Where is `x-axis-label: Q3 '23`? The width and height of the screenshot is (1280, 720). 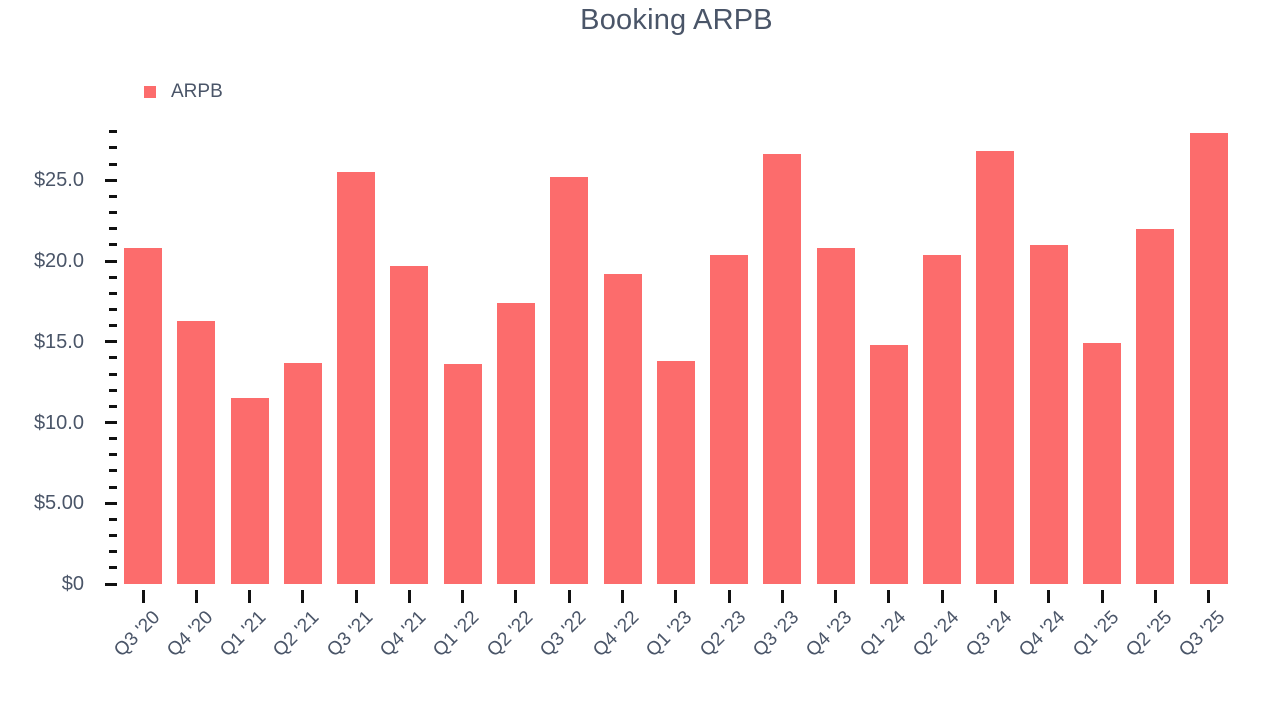
x-axis-label: Q3 '23 is located at coordinates (776, 634).